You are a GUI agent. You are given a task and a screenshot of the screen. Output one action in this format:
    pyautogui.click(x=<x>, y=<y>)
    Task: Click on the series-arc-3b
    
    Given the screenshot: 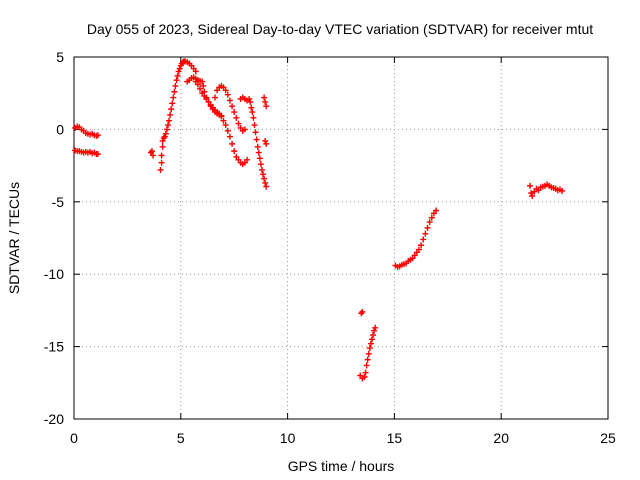 What is the action you would take?
    pyautogui.click(x=208, y=98)
    